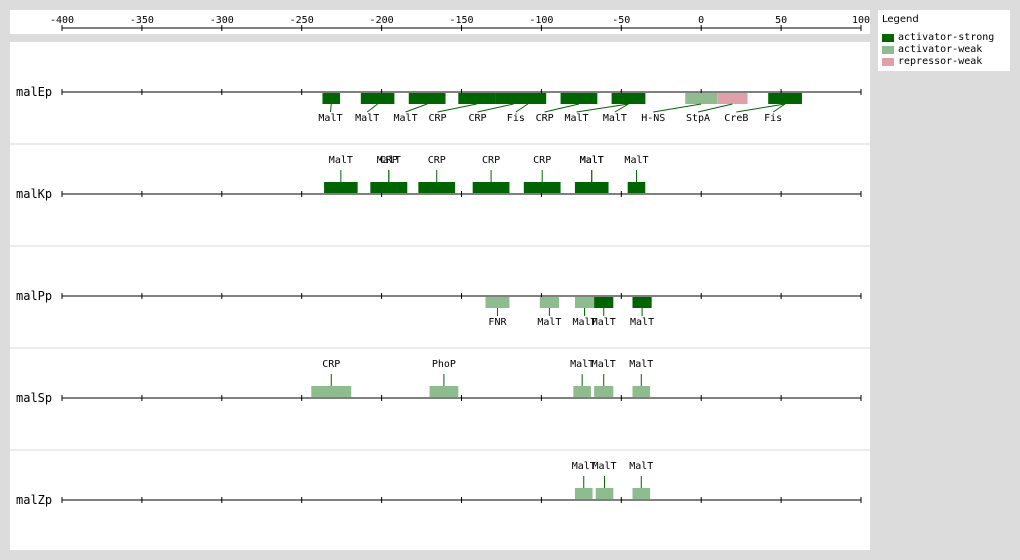 The image size is (1020, 560). Describe the element at coordinates (900, 19) in the screenshot. I see `legend-title: Legend` at that location.